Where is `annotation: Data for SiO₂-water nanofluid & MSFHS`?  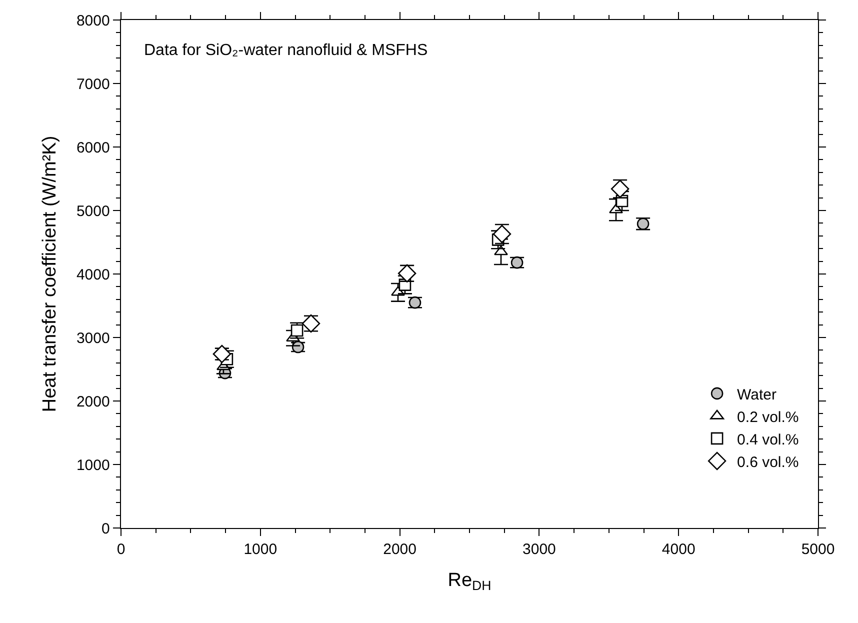 annotation: Data for SiO₂-water nanofluid & MSFHS is located at coordinates (286, 50).